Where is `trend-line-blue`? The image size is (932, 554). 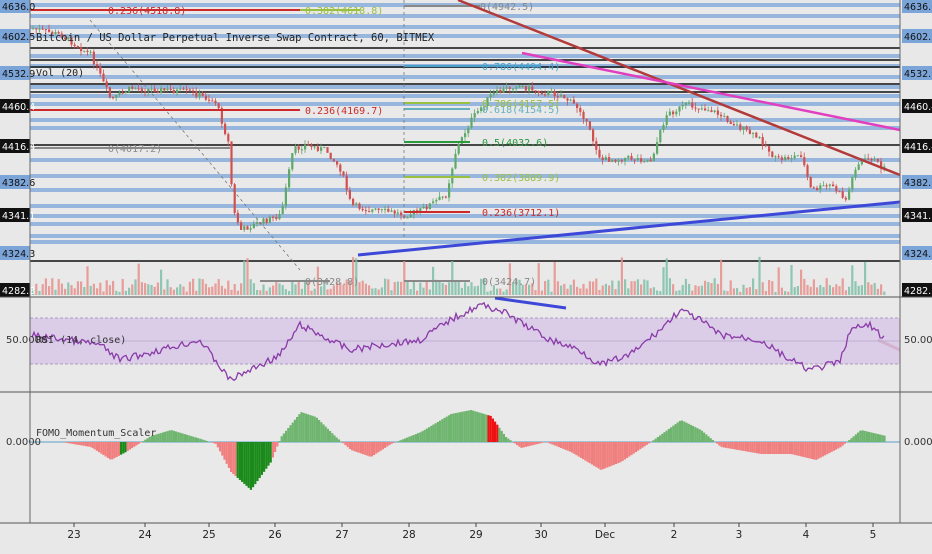
trend-line-blue is located at coordinates (629, 228).